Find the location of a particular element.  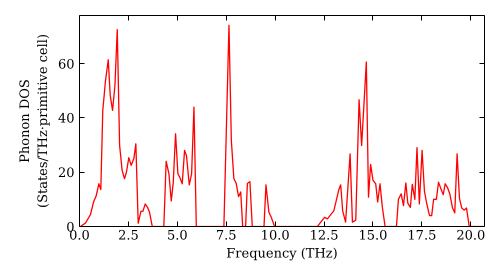

x-tick-label: 2.5 is located at coordinates (128, 236).